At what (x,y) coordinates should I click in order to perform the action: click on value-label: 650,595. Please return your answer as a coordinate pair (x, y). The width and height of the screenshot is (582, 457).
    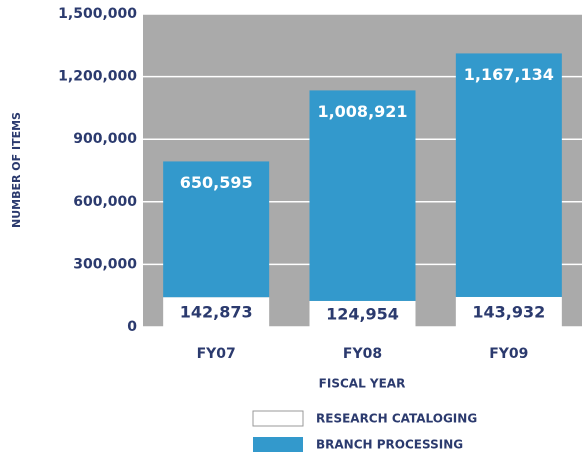
    Looking at the image, I should click on (216, 182).